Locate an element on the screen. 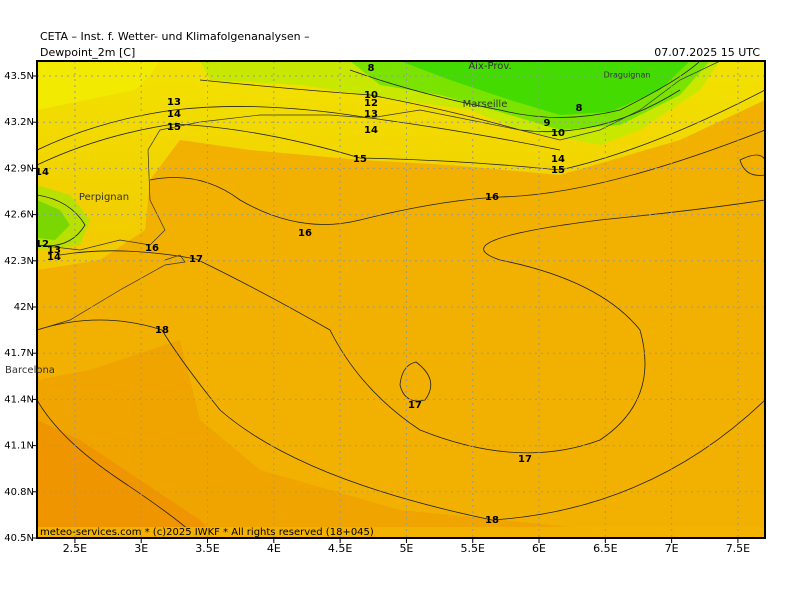  x-tick-label: 7.5E is located at coordinates (738, 548).